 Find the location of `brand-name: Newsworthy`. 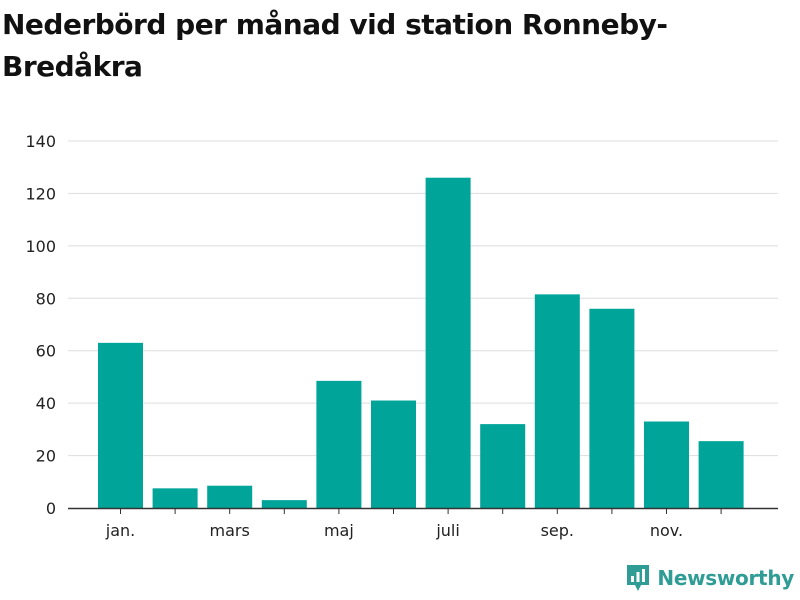

brand-name: Newsworthy is located at coordinates (725, 578).